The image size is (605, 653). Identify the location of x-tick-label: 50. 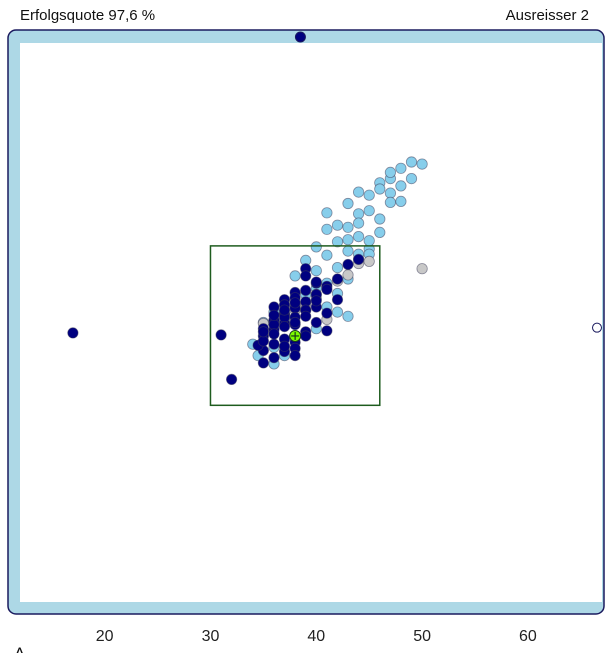
(422, 636).